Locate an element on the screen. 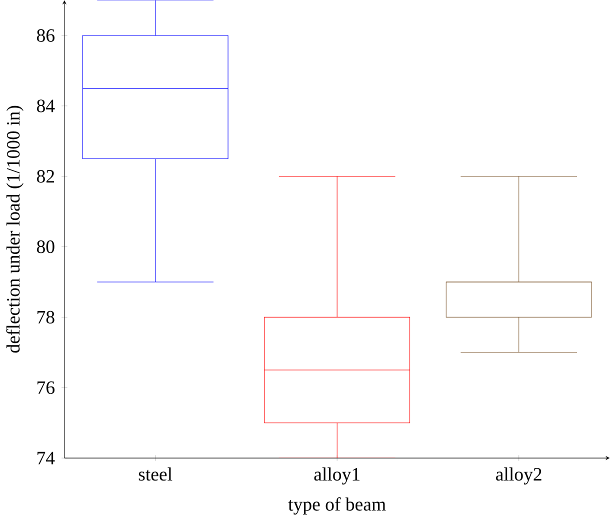  x-tick-label: steel is located at coordinates (155, 474).